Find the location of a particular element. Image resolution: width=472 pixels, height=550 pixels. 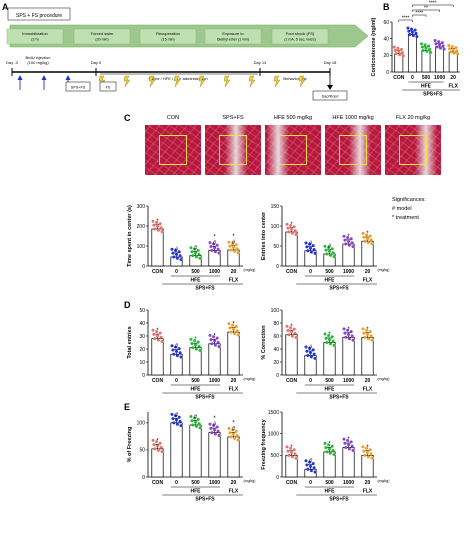

significance-mark: # is located at coordinates (311, 348).